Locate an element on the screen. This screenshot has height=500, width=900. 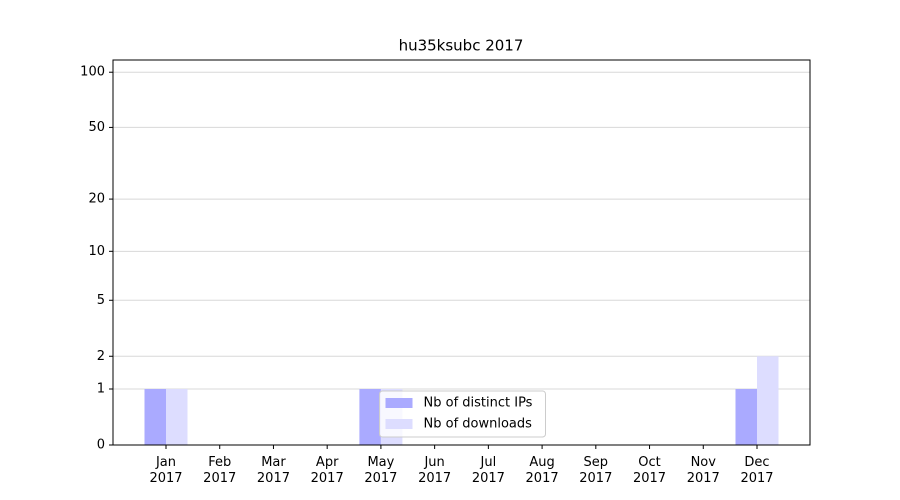
x-tick-label: Oct 2017 is located at coordinates (649, 470).